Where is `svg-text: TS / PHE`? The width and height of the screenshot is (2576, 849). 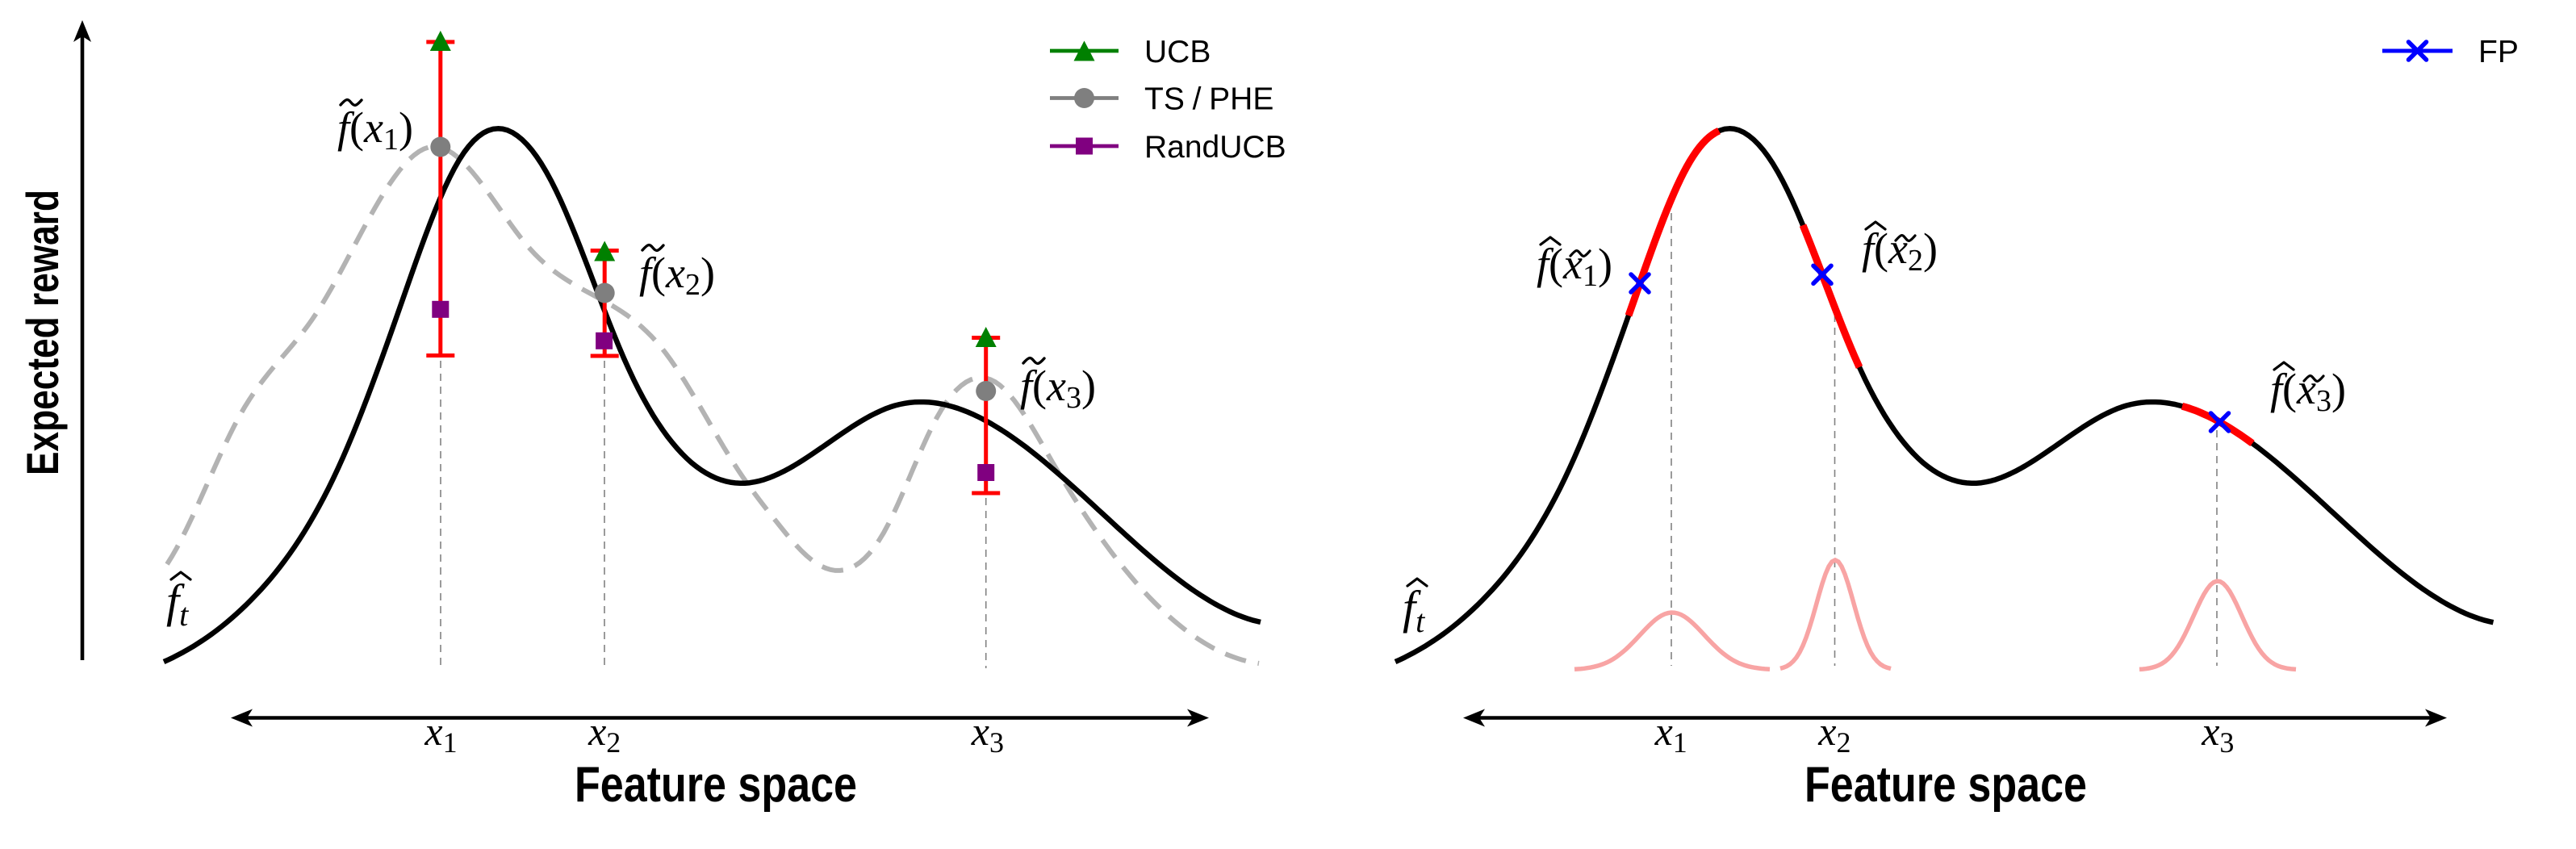
svg-text: TS / PHE is located at coordinates (1208, 99).